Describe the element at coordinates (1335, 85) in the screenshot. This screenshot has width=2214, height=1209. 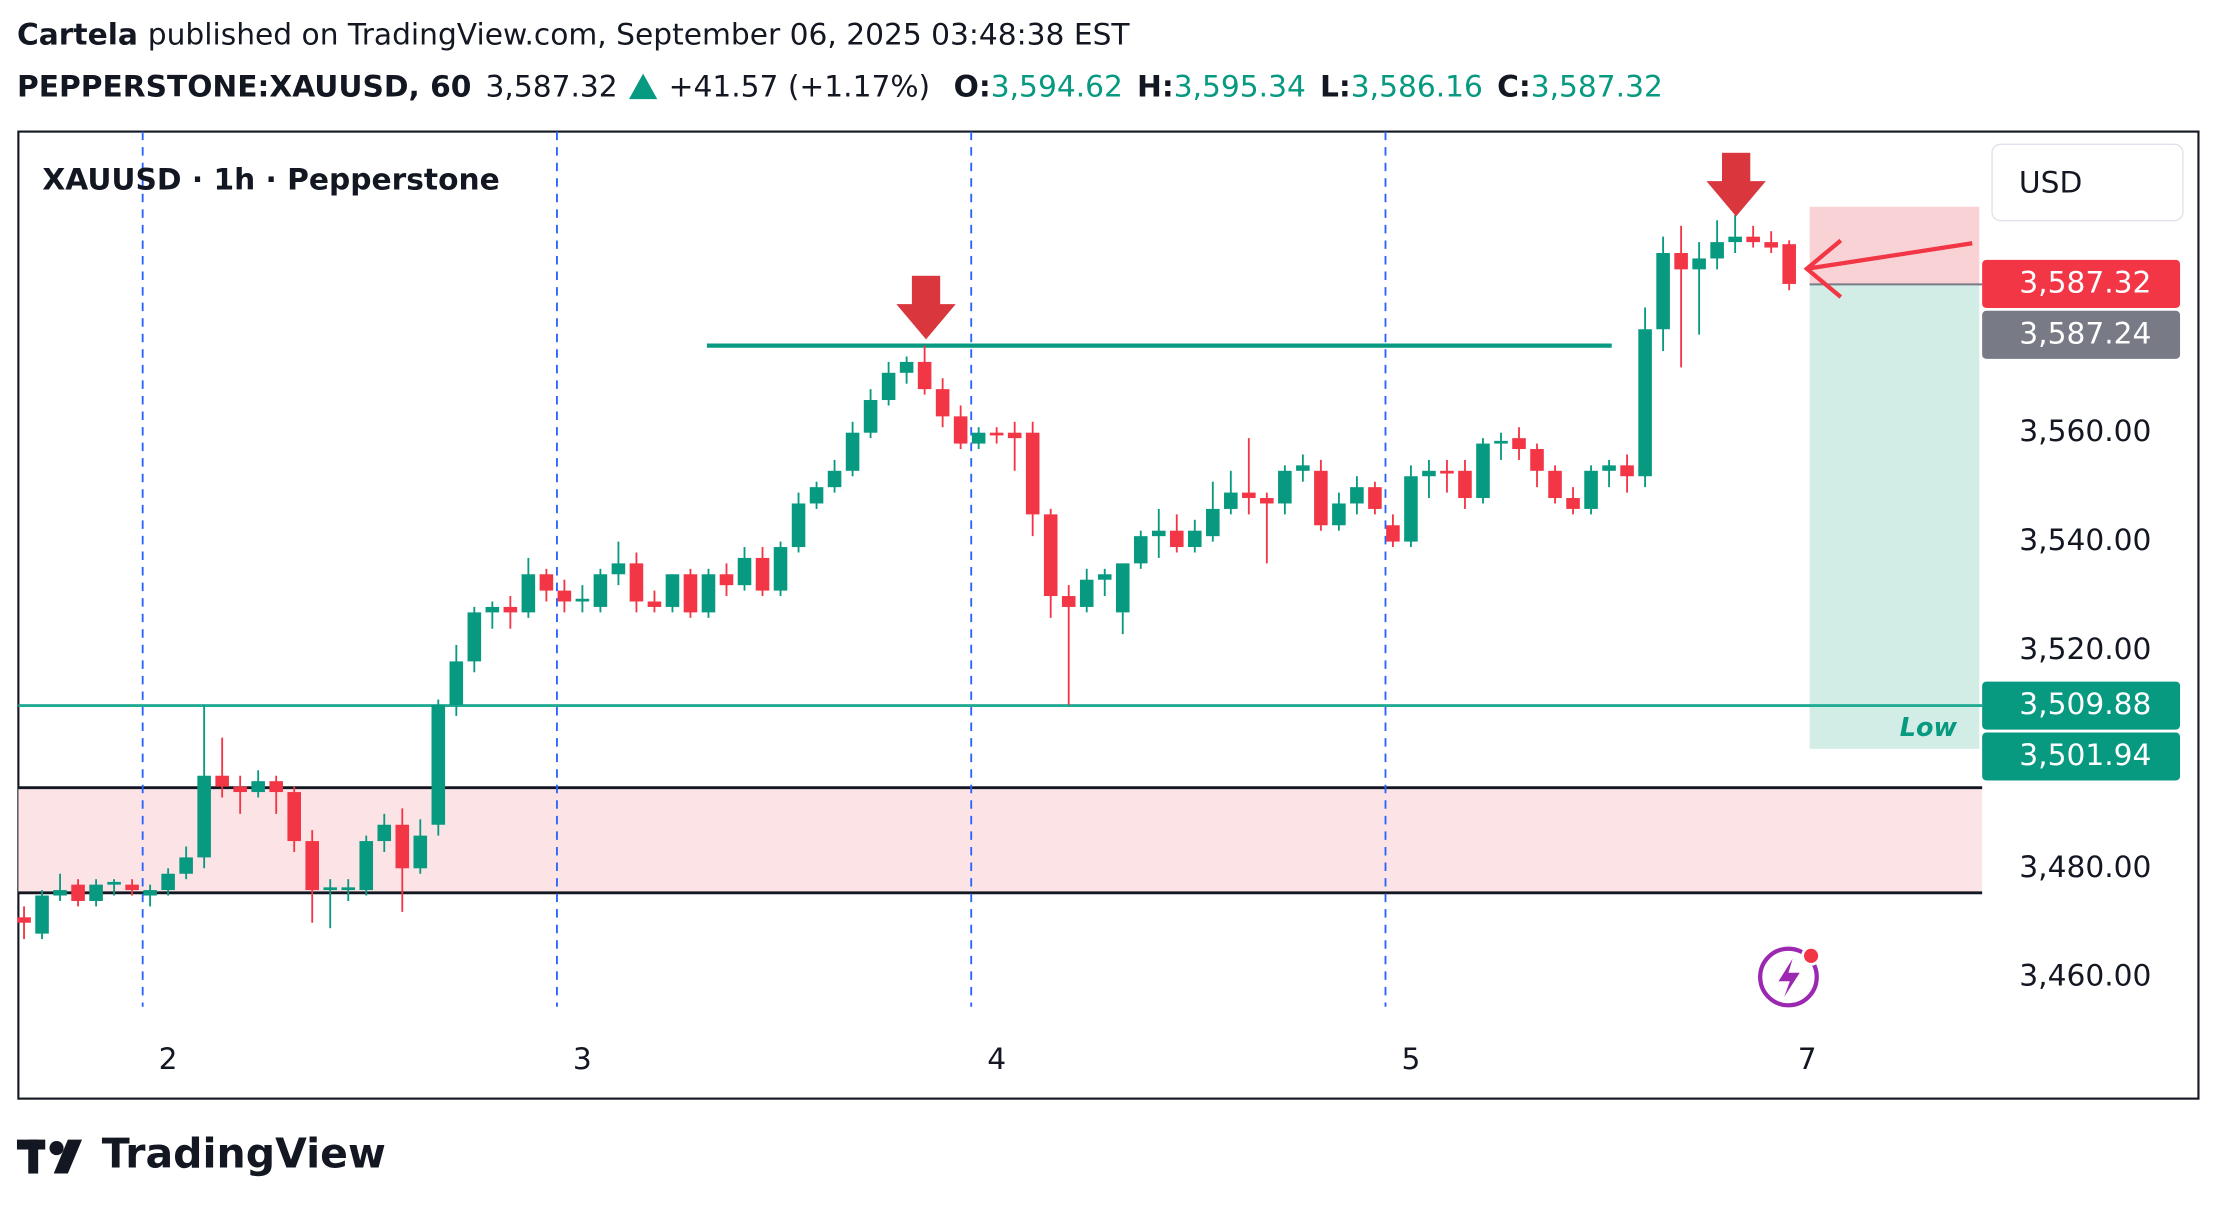
I see `ohlc-key: L:` at that location.